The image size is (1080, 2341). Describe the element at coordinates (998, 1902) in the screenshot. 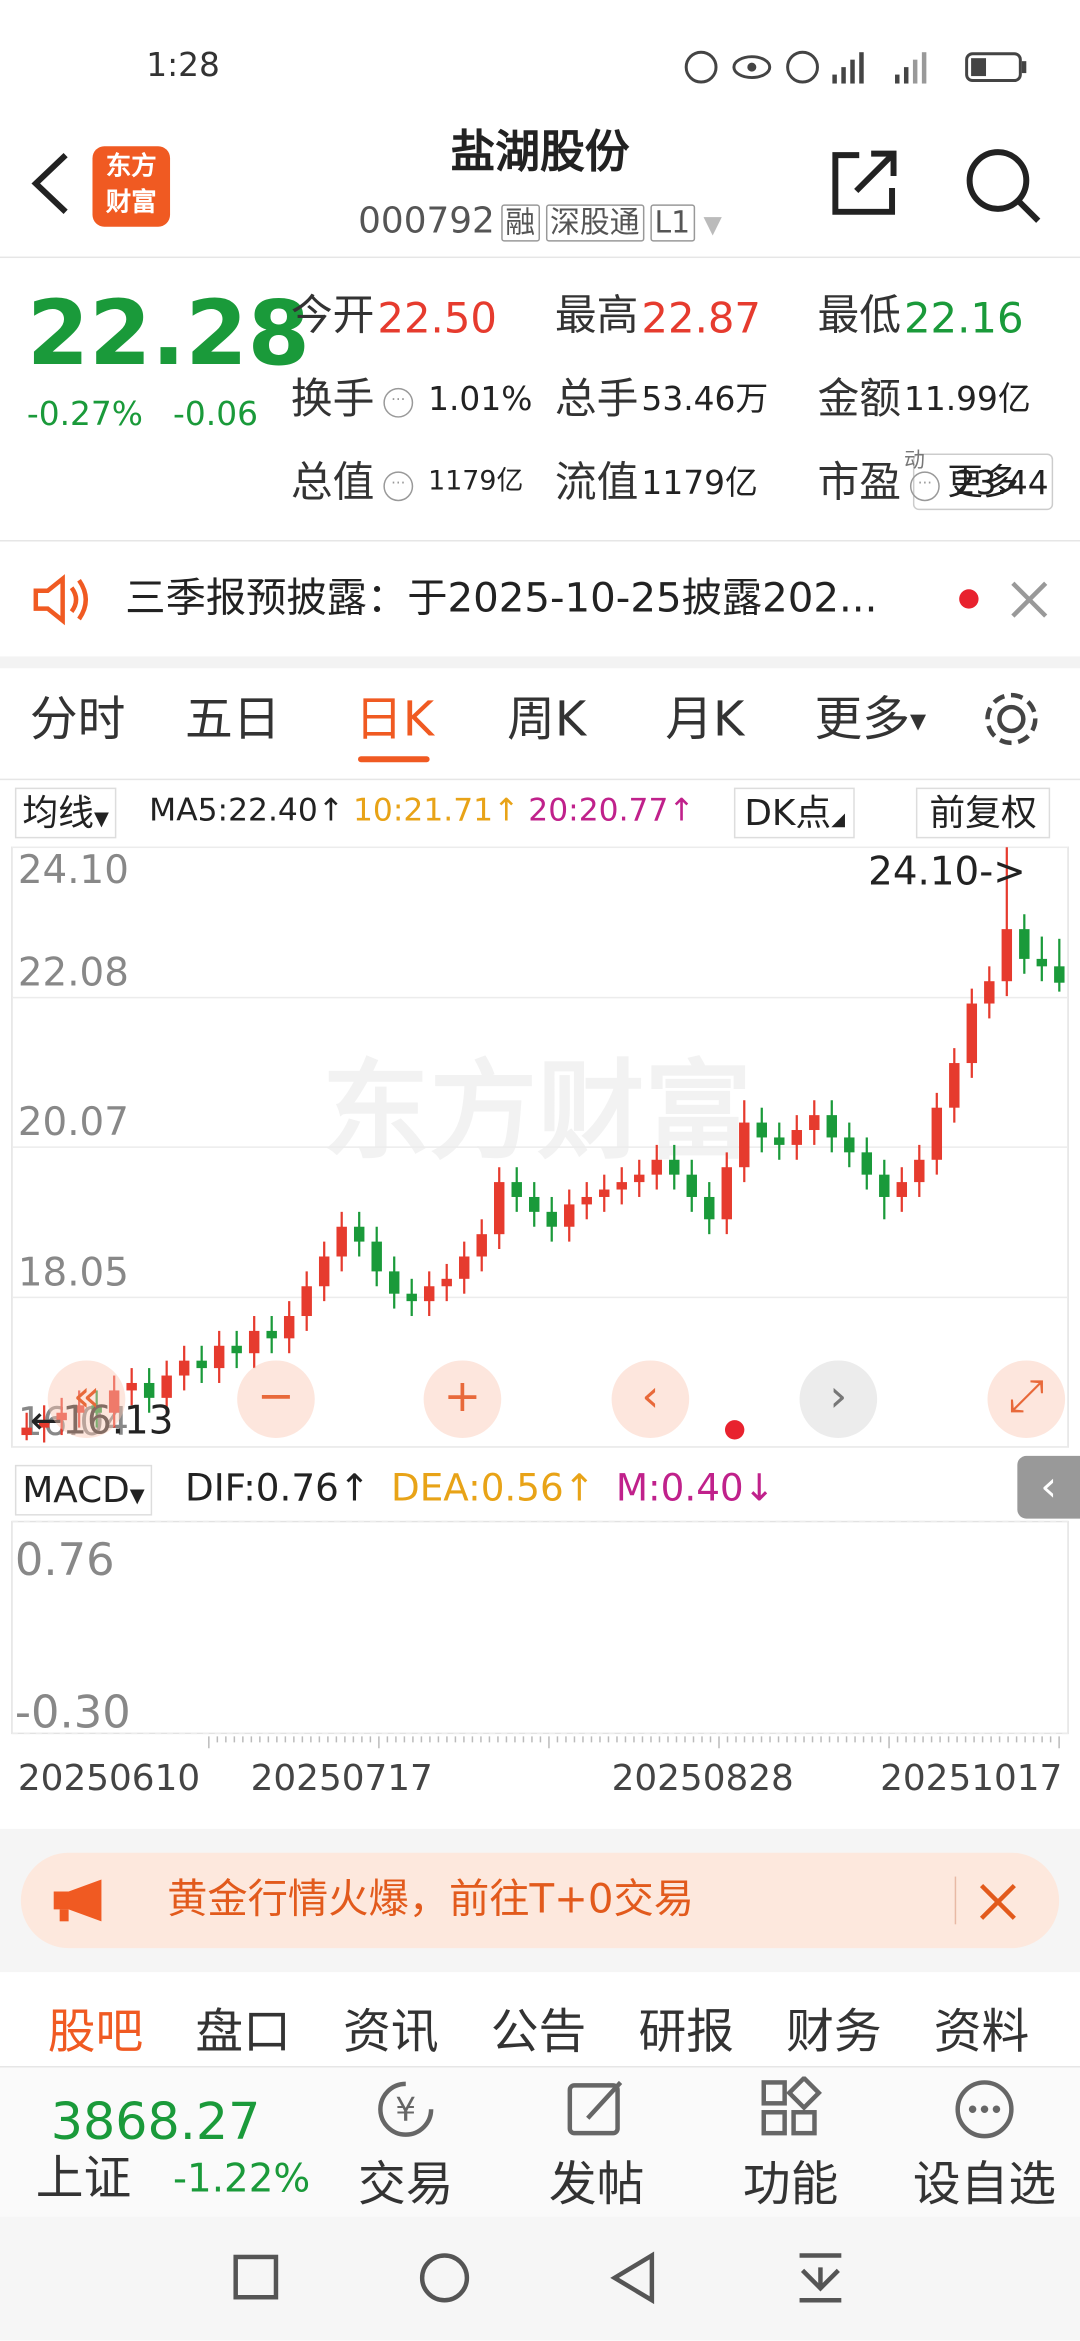

I see `banner-close` at that location.